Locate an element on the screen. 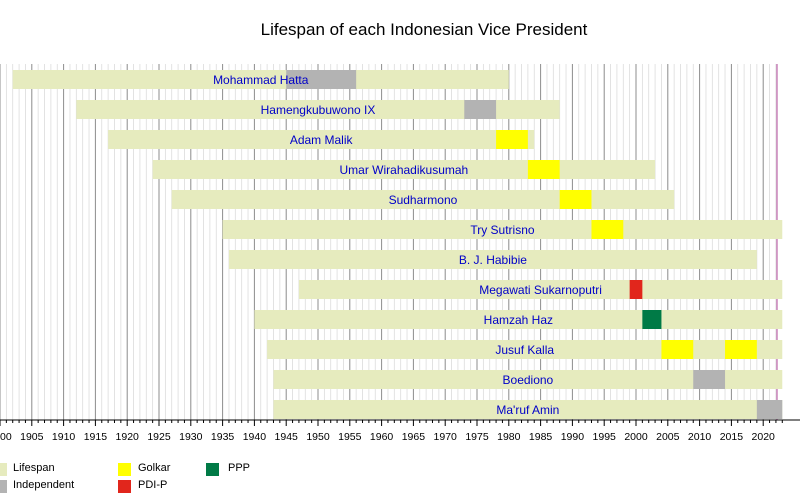  x-tick-label: 1985 is located at coordinates (541, 437).